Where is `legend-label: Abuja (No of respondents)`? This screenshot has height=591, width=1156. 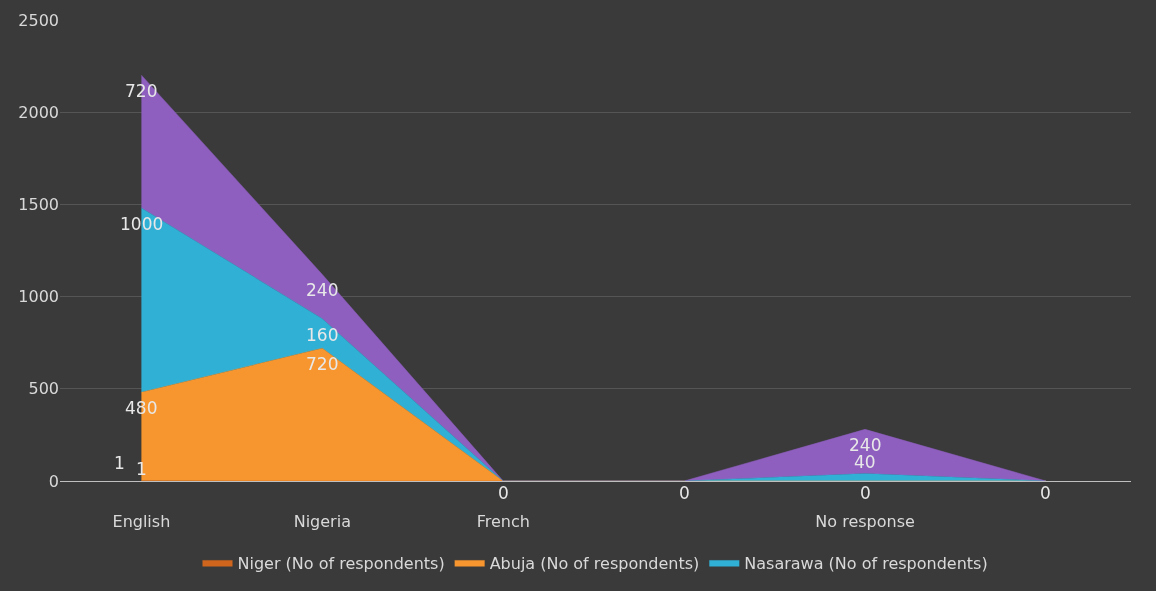 legend-label: Abuja (No of respondents) is located at coordinates (594, 563).